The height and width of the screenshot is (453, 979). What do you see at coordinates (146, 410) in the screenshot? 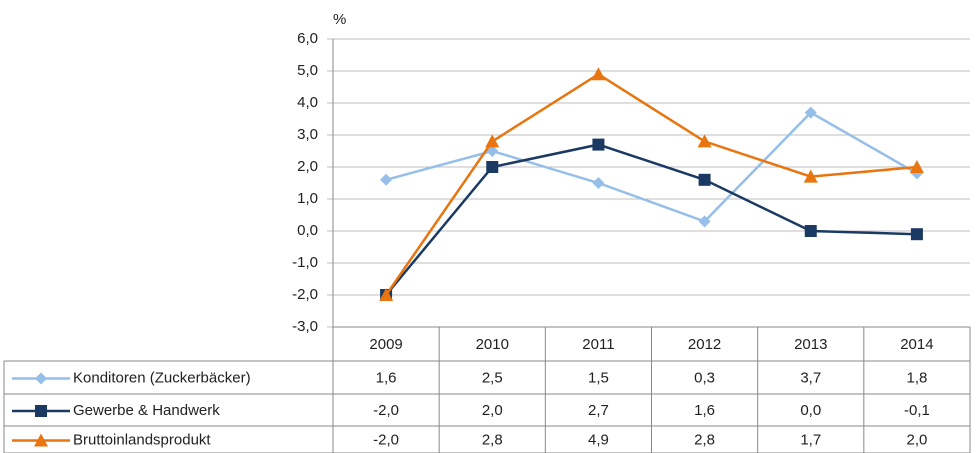
I see `legend-label: Gewerbe & Handwerk` at bounding box center [146, 410].